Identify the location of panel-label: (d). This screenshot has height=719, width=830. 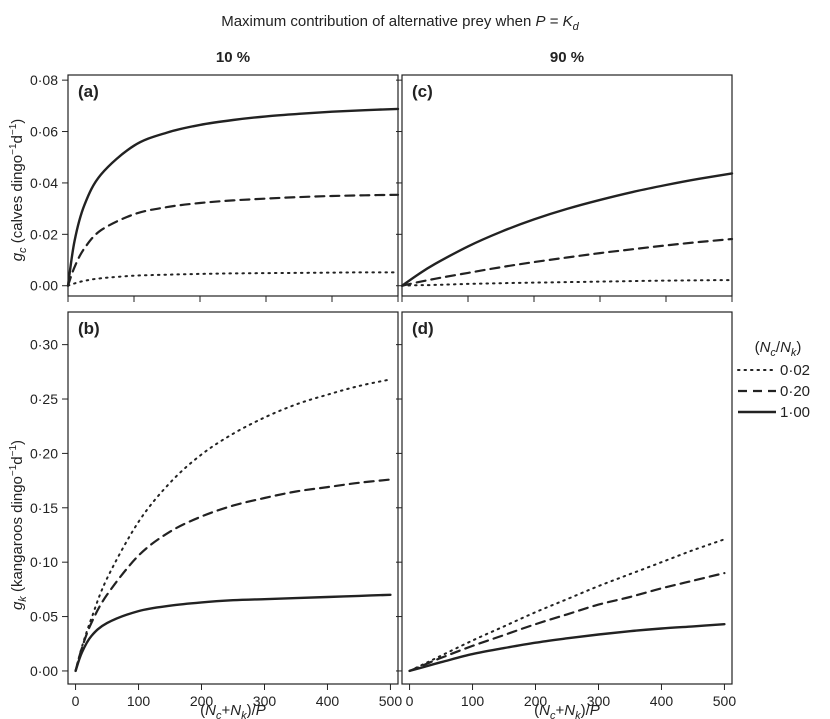
(423, 328).